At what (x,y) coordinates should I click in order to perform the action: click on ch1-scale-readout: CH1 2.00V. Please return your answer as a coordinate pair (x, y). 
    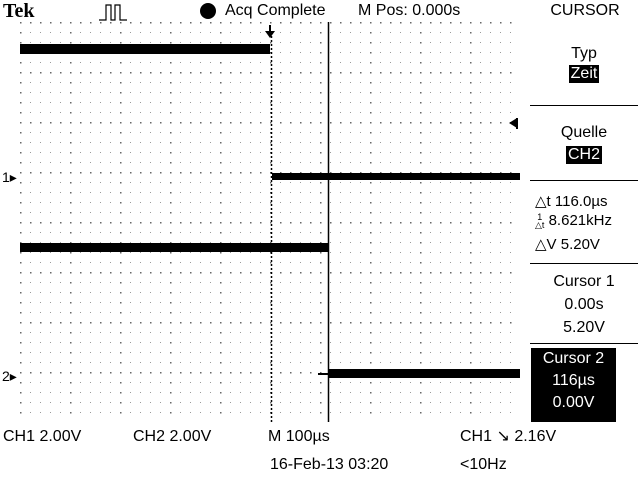
    Looking at the image, I should click on (42, 436).